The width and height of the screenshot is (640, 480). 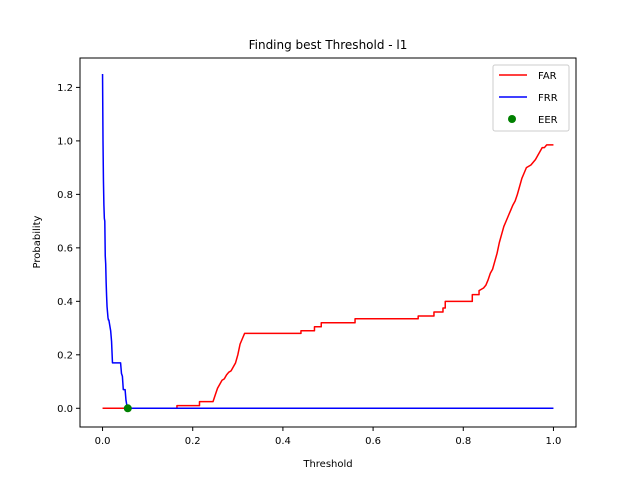 What do you see at coordinates (463, 441) in the screenshot?
I see `x-tick-label: 0.8` at bounding box center [463, 441].